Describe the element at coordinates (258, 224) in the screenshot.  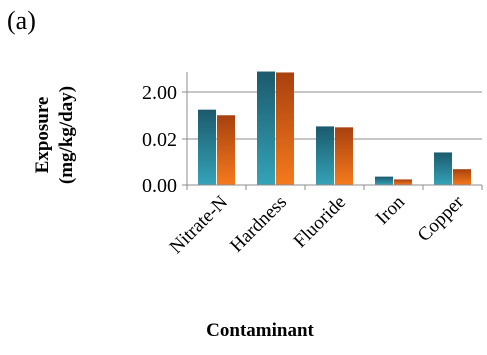
I see `x-tick-label: Hardness` at that location.